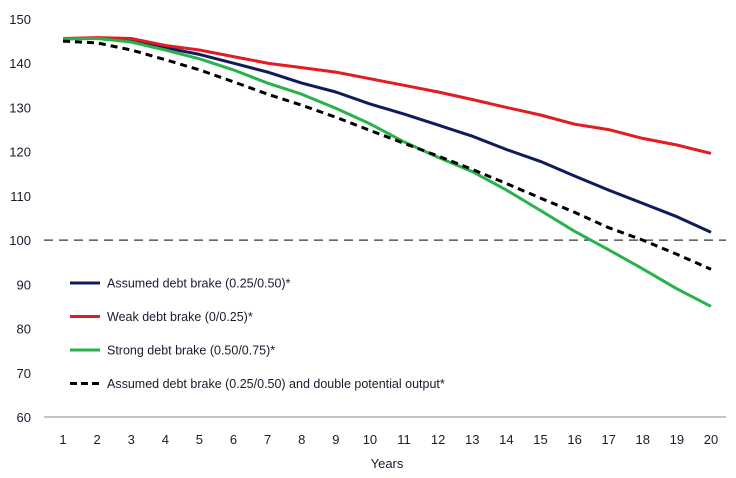 Image resolution: width=736 pixels, height=478 pixels. I want to click on x-tick-label: 17, so click(608, 439).